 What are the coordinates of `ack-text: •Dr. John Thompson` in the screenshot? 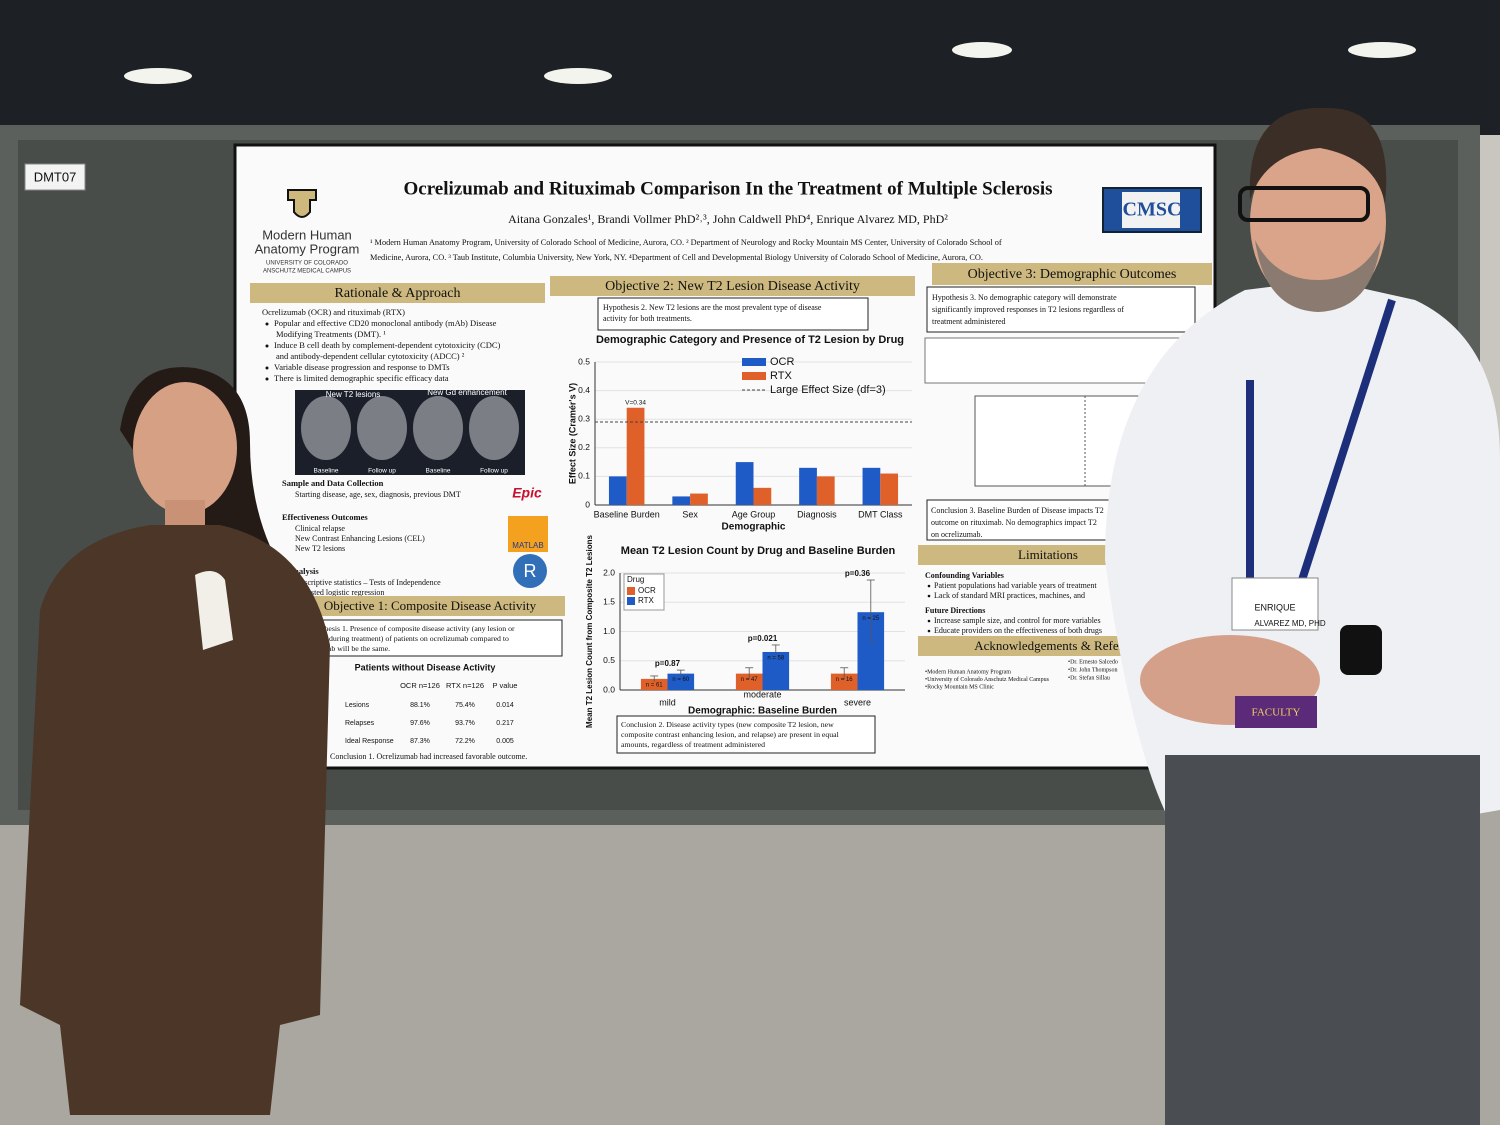 It's located at (1093, 670).